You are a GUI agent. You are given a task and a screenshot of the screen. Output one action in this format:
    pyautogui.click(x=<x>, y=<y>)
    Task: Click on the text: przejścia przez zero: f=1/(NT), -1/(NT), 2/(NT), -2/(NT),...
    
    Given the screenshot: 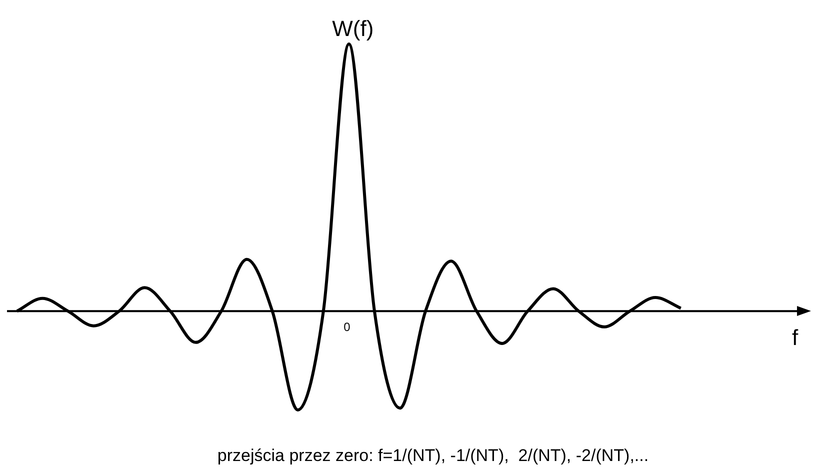 What is the action you would take?
    pyautogui.click(x=433, y=455)
    